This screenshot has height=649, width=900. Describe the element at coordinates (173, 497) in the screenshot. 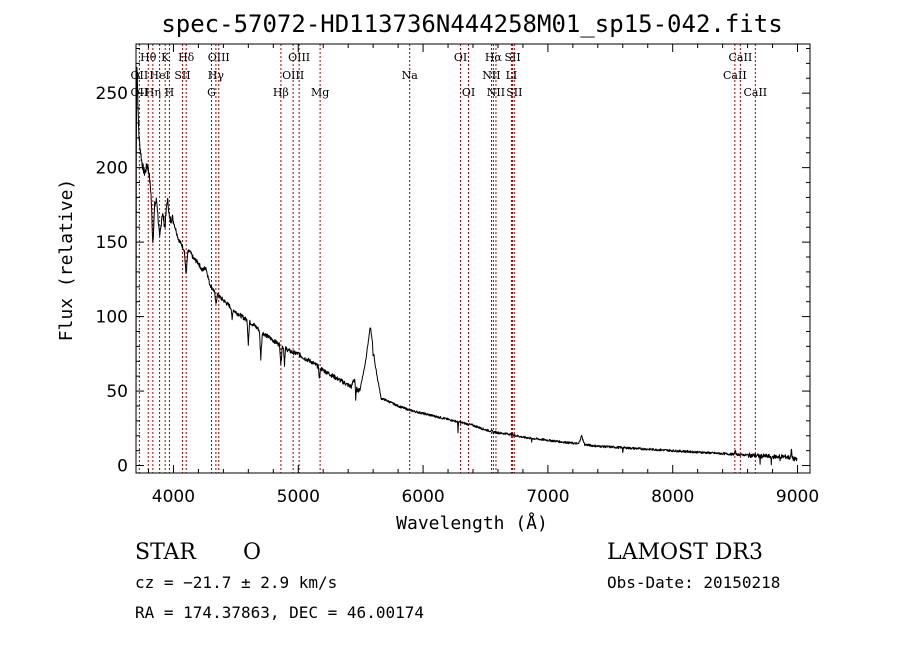

I see `x-tick-label: 4000` at that location.